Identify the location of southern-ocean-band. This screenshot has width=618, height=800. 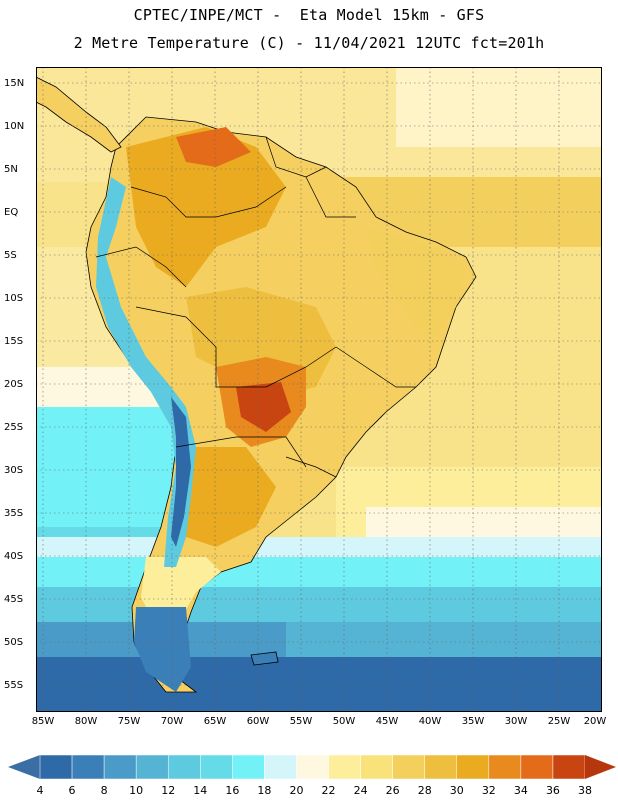
(319, 684).